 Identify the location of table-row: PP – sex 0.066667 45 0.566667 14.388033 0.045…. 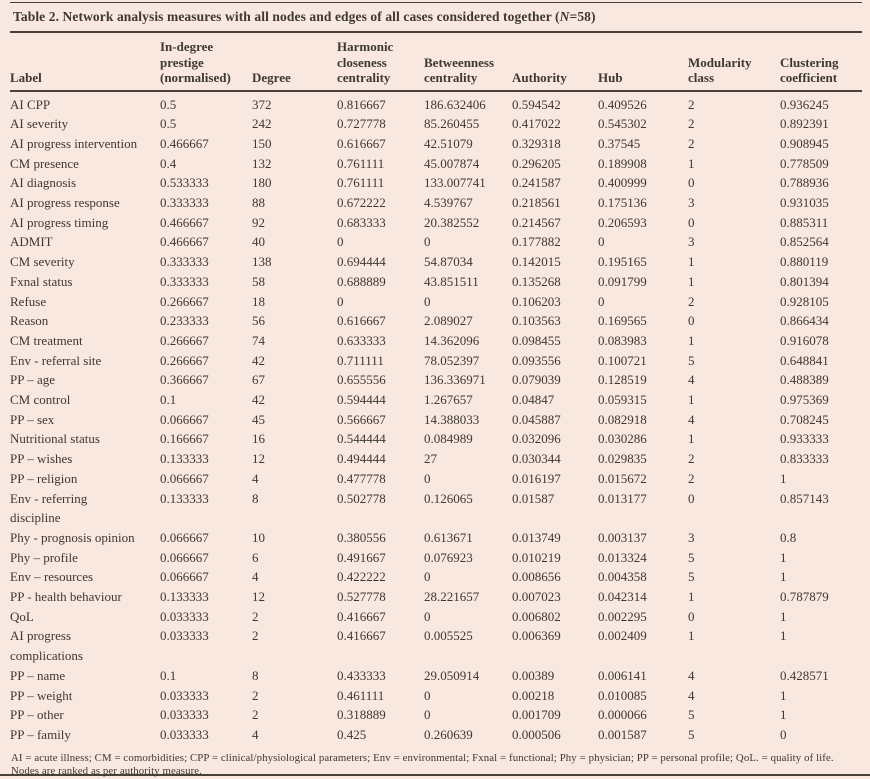
(436, 420).